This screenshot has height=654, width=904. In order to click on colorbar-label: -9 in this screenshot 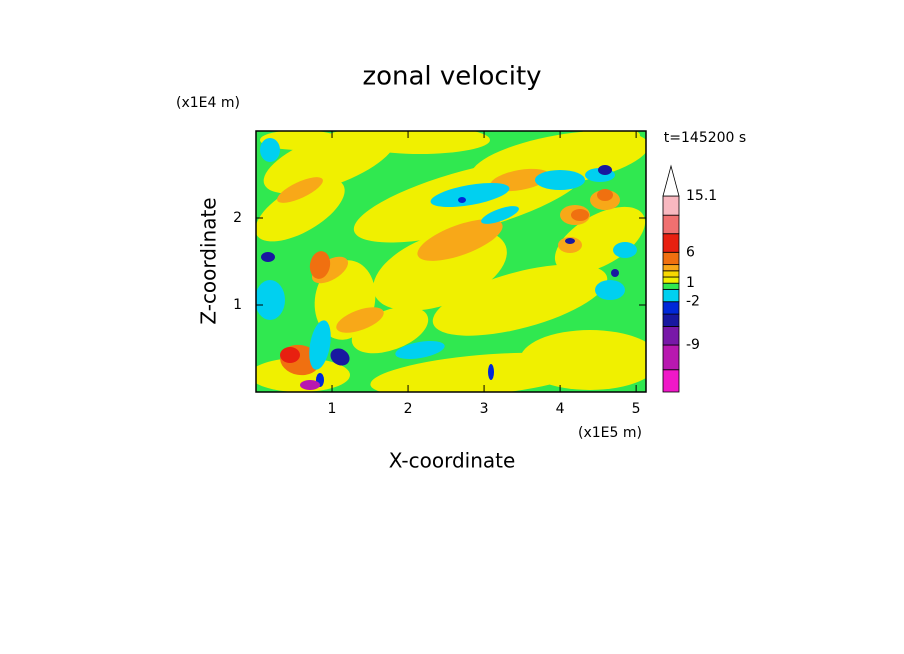, I will do `click(693, 345)`.